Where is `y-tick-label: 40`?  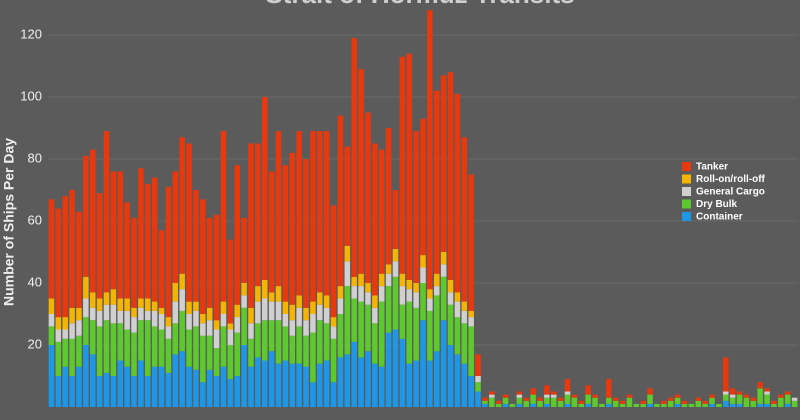
y-tick-label: 40 is located at coordinates (35, 281).